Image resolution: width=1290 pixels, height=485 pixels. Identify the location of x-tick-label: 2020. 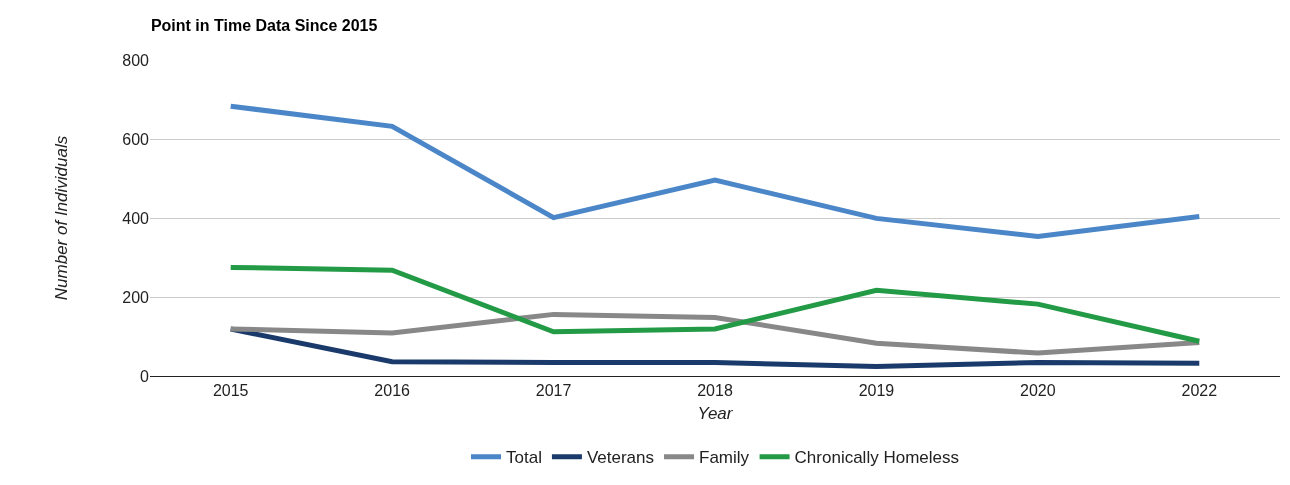
(1038, 391).